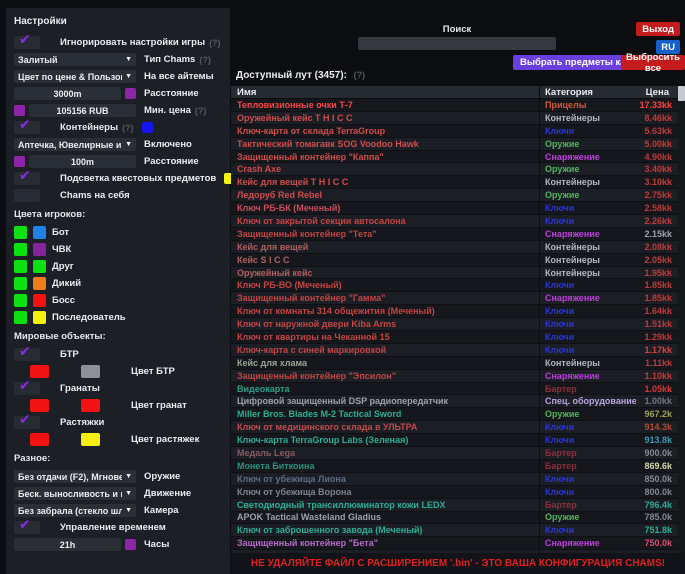 This screenshot has width=685, height=574. What do you see at coordinates (454, 466) in the screenshot?
I see `table-row: Монета Биткоина Бартер 869.6k` at bounding box center [454, 466].